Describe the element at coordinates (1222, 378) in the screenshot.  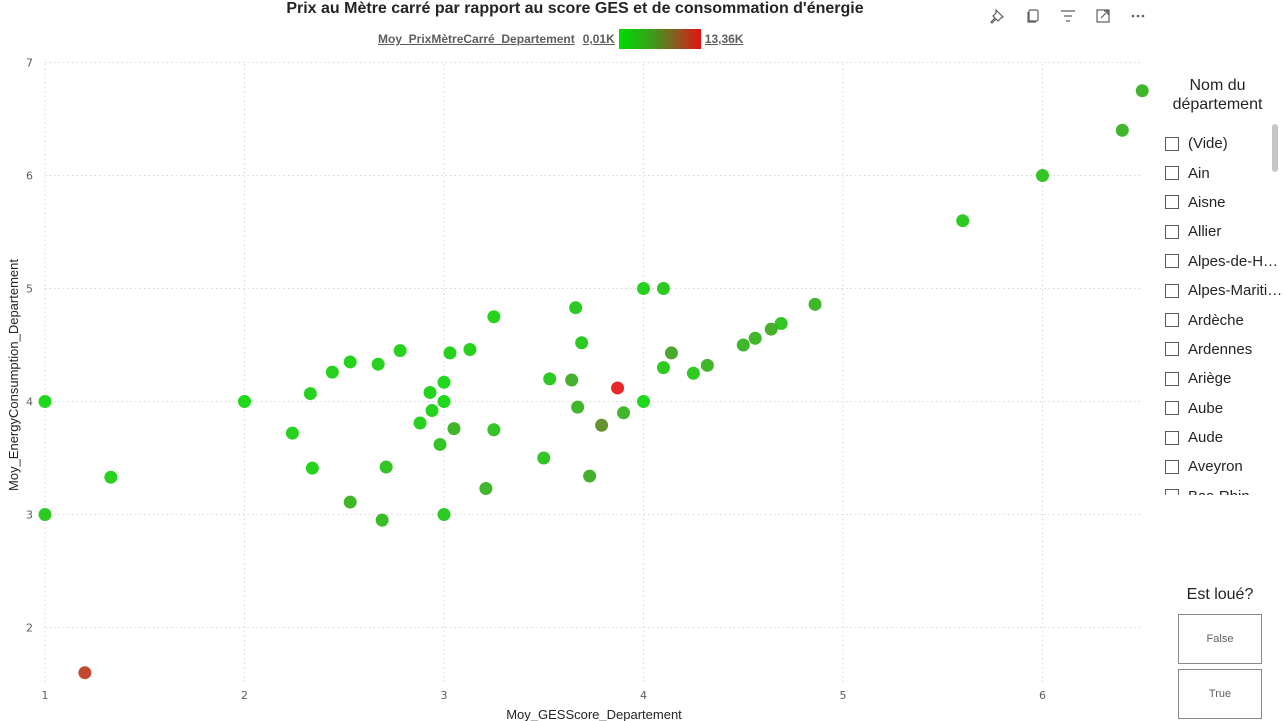
I see `slicer-item: Ariège` at that location.